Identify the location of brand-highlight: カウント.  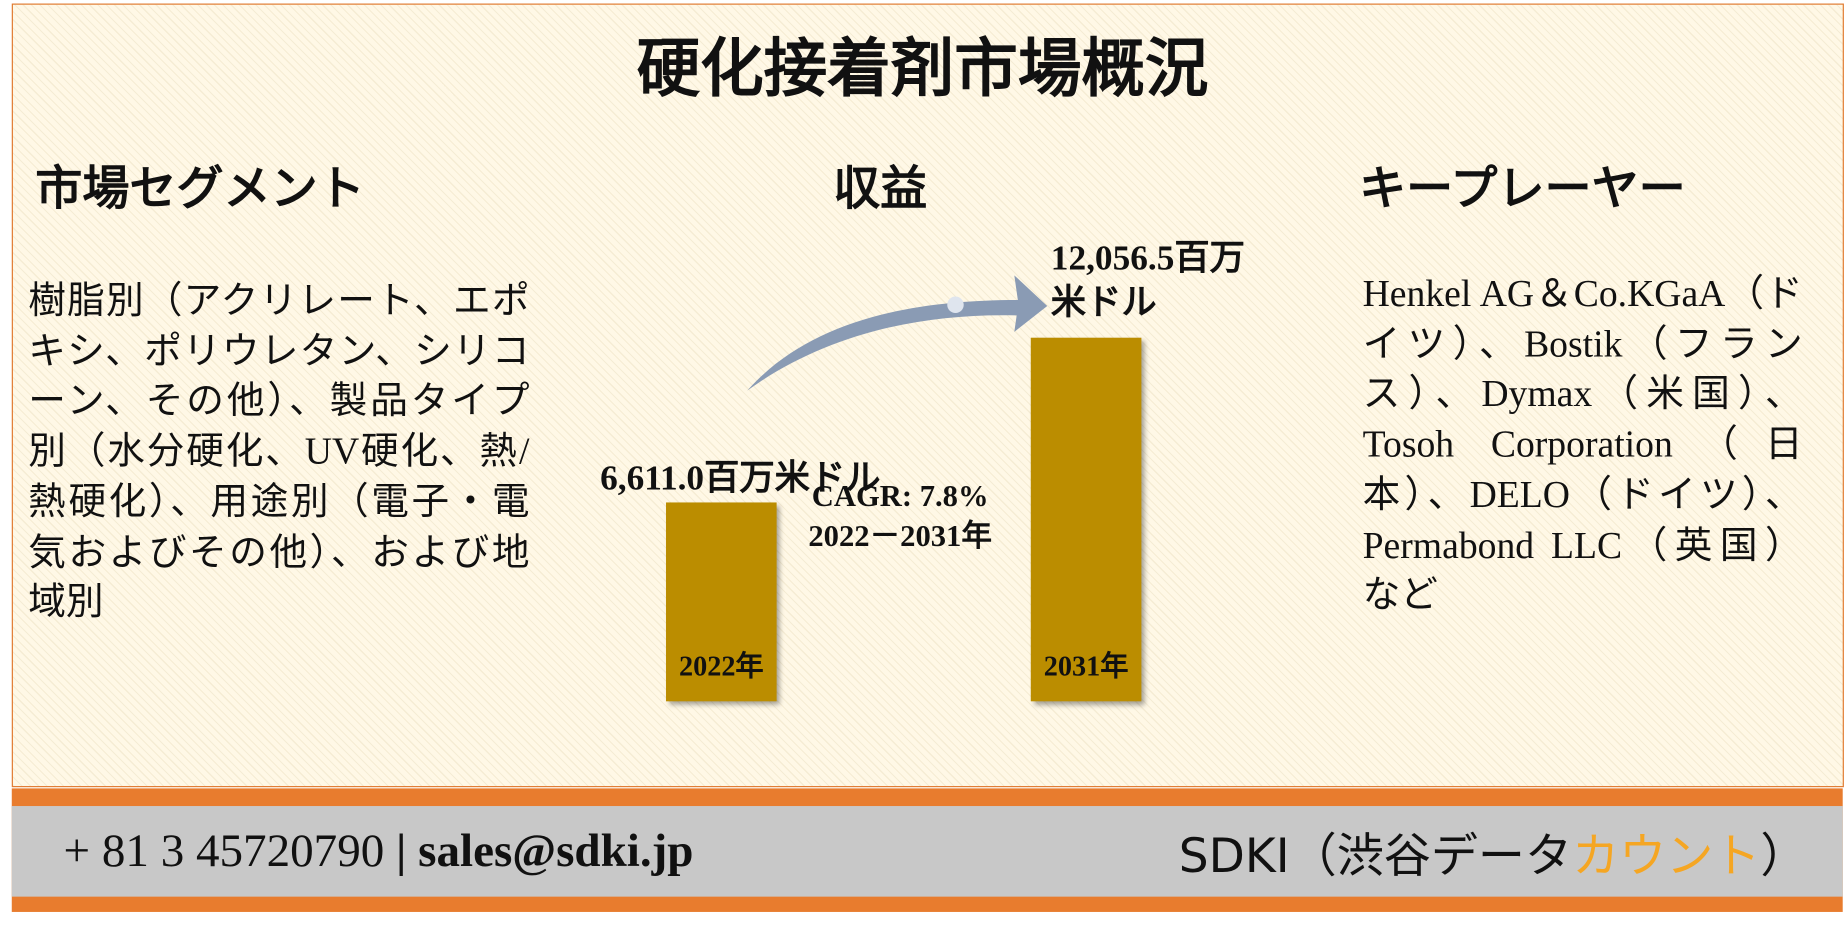
(1666, 856).